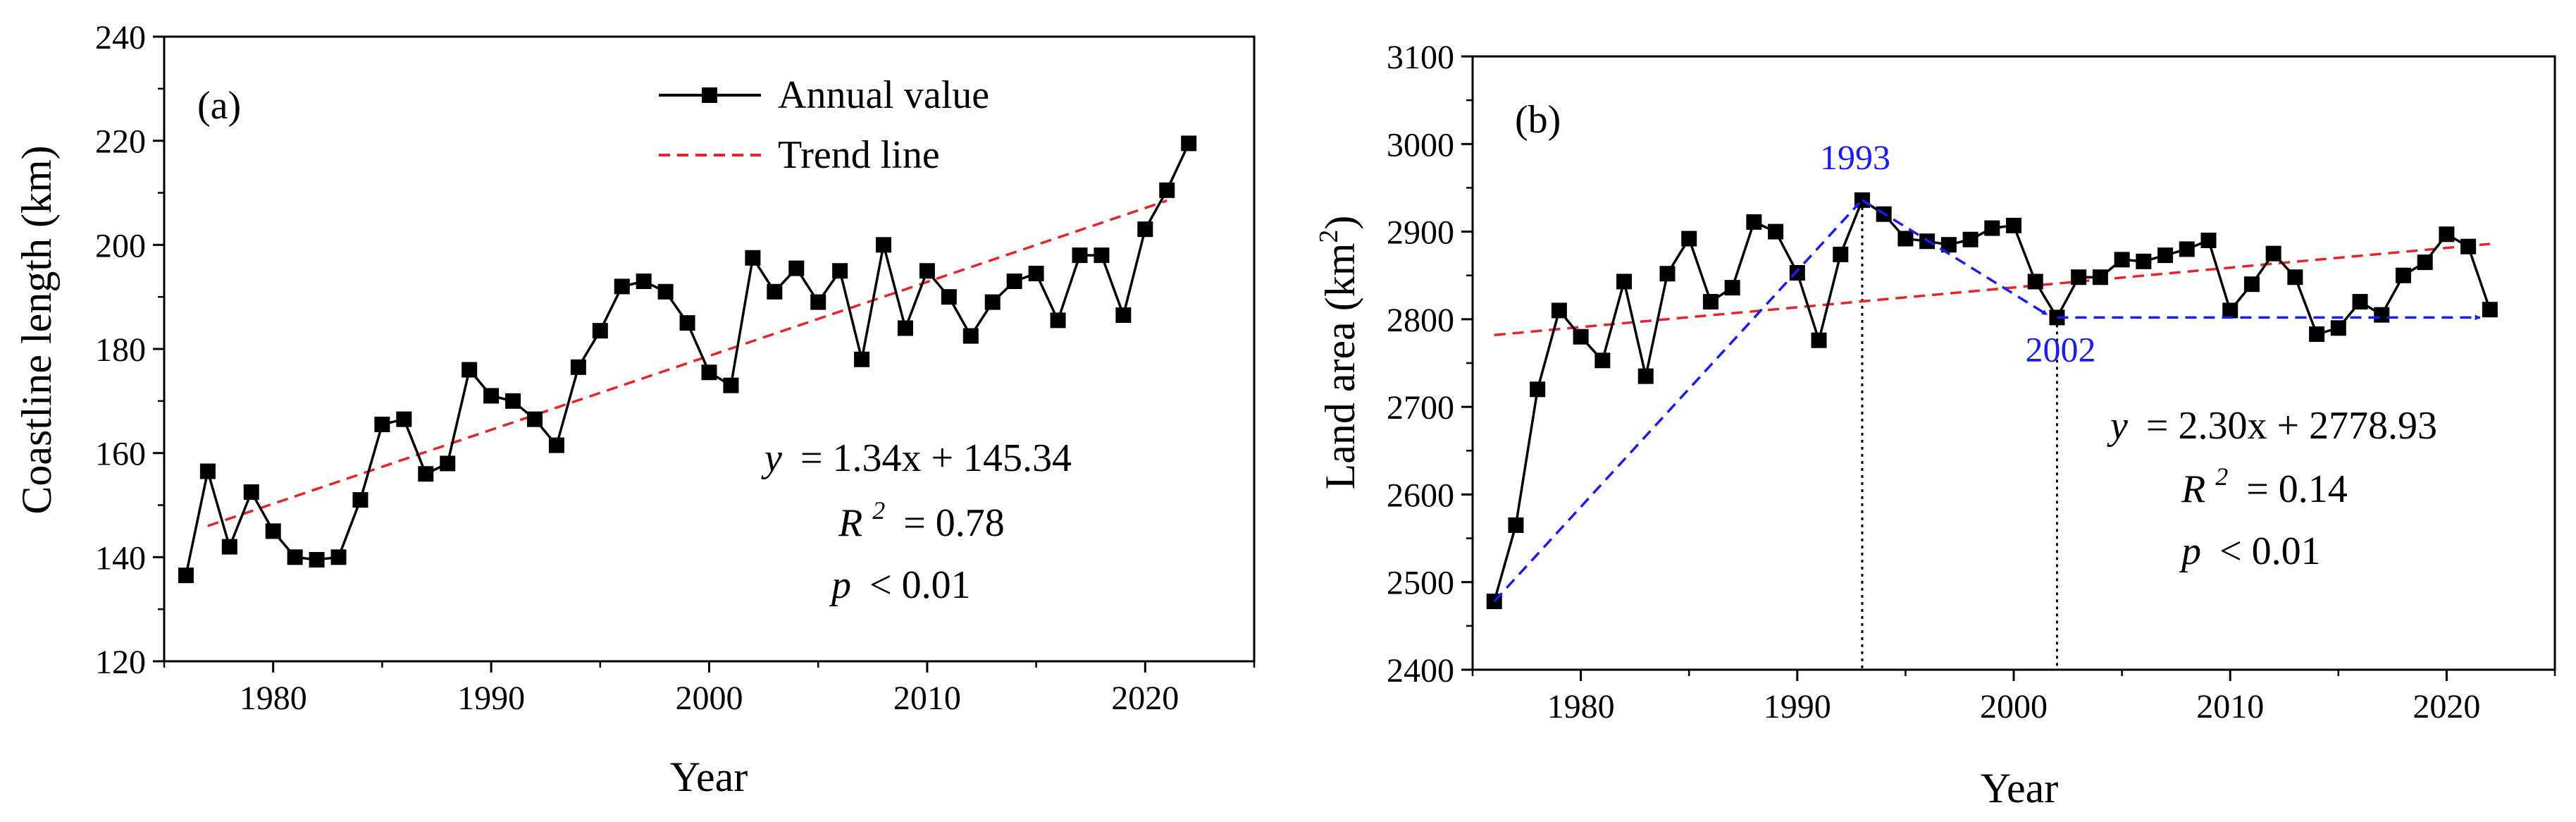 This screenshot has width=2576, height=822. Describe the element at coordinates (1420, 233) in the screenshot. I see `y-tick-label-b: 2900` at that location.